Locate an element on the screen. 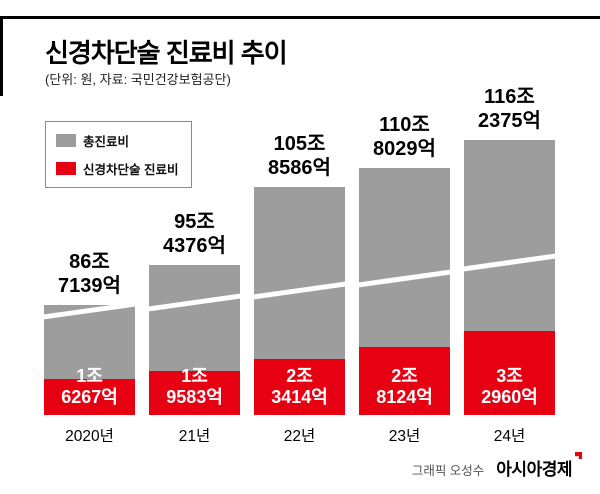 The height and width of the screenshot is (494, 600). total-value-line1: 95조 is located at coordinates (194, 222).